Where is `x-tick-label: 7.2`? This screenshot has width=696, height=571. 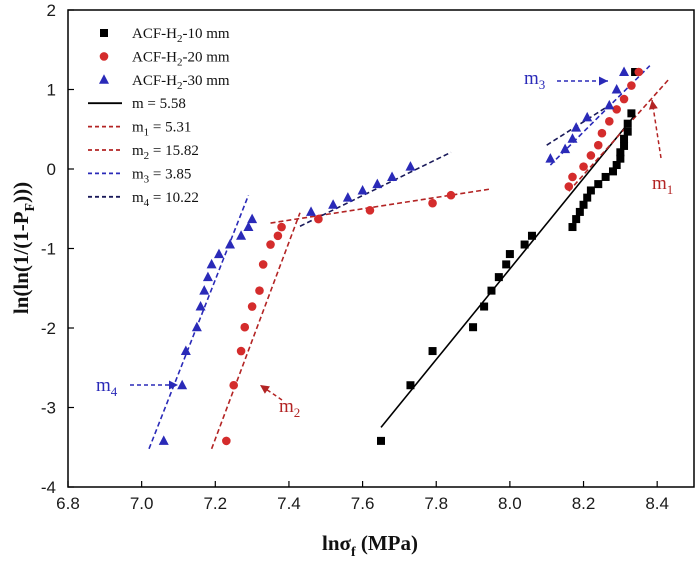 x-tick-label: 7.2 is located at coordinates (215, 503).